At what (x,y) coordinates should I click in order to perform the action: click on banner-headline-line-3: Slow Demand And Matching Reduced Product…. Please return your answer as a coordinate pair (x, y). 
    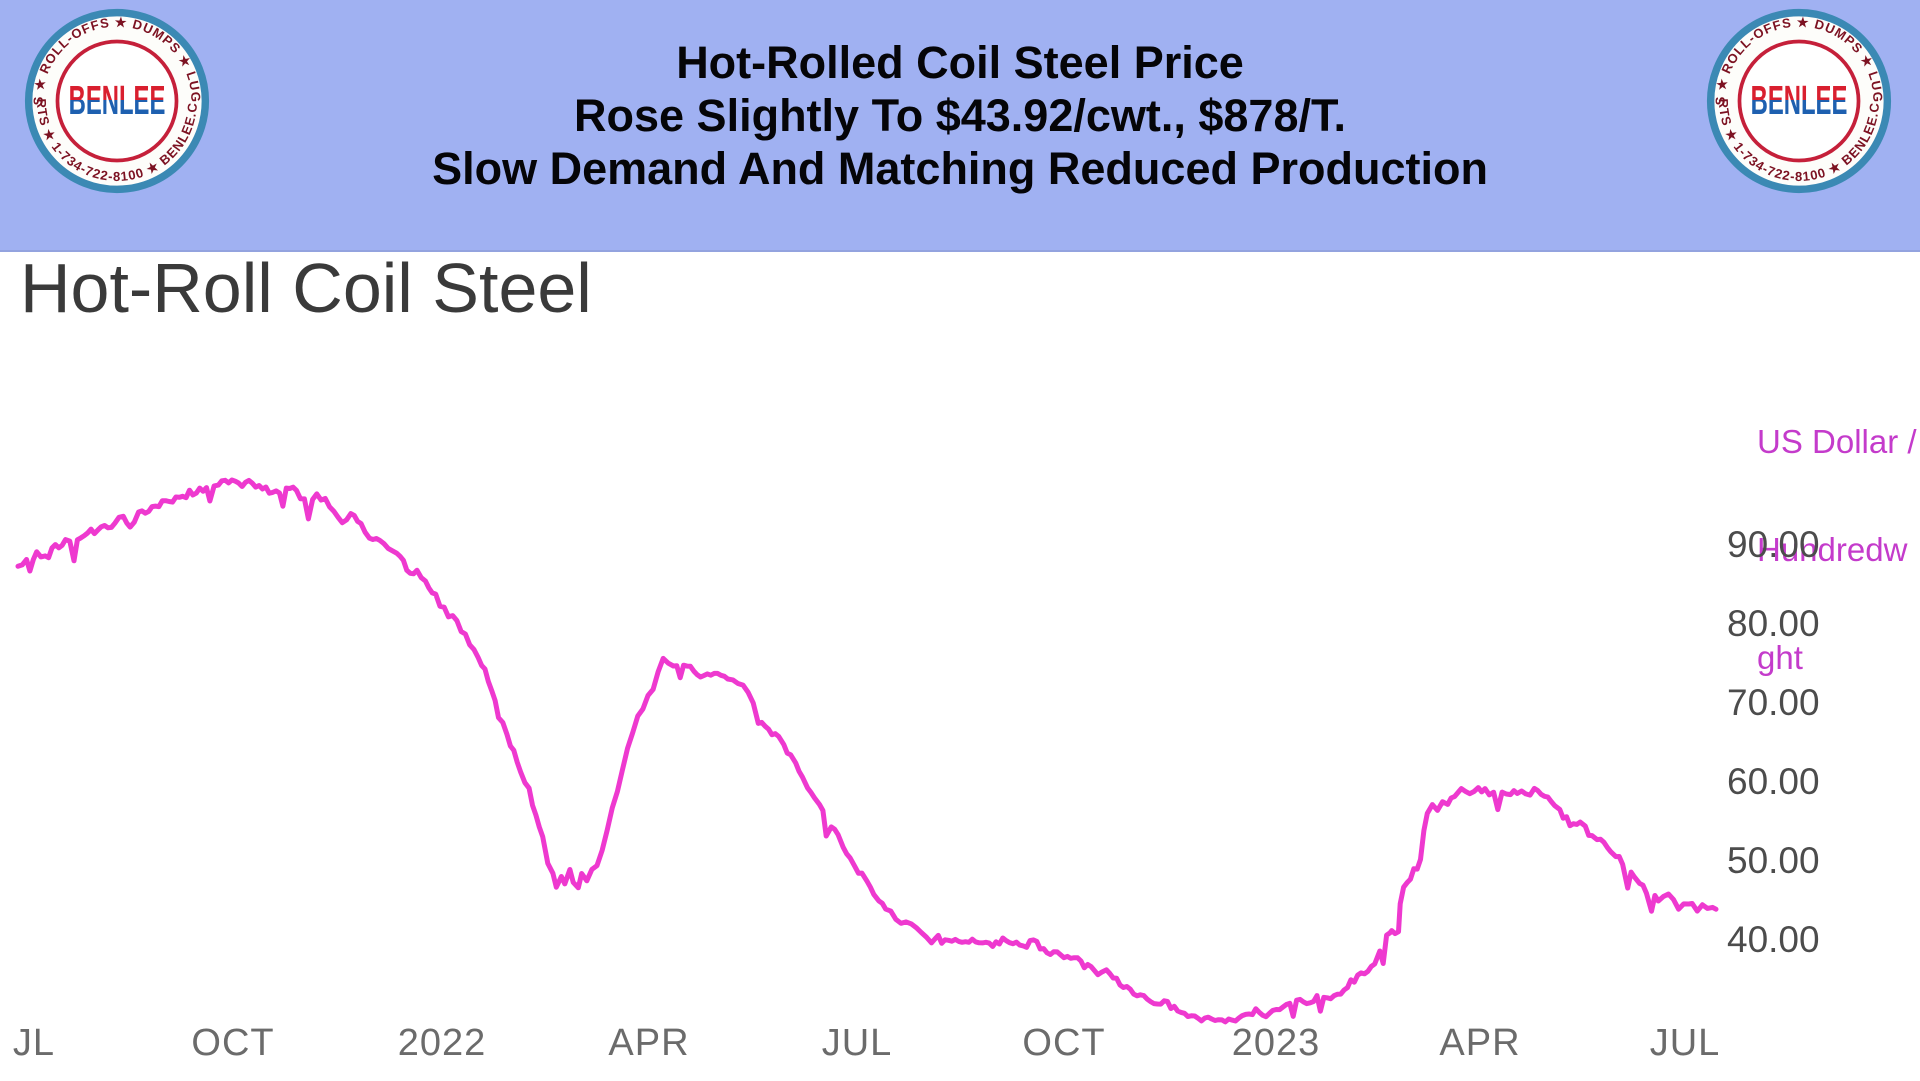
    Looking at the image, I should click on (960, 168).